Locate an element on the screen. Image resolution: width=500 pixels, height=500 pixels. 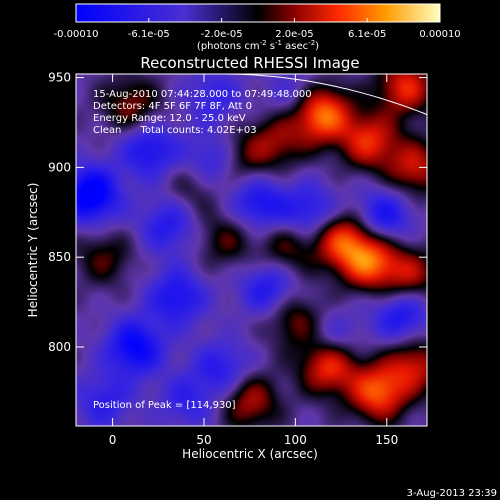
annotation-clean-counts: Clean Total counts: 4.02E+03 is located at coordinates (175, 130).